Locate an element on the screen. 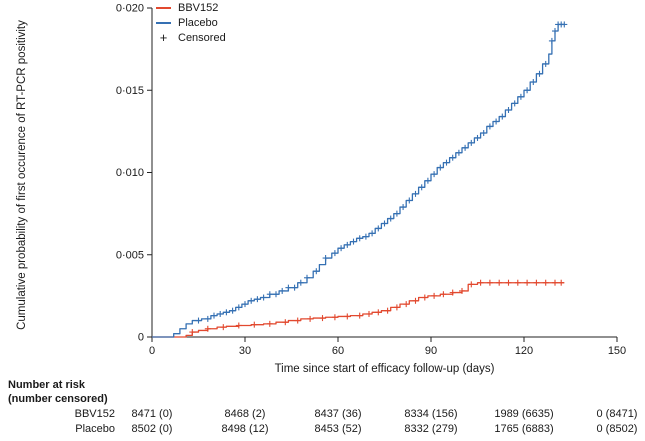  risk-cell: 1989 (6635) is located at coordinates (524, 414).